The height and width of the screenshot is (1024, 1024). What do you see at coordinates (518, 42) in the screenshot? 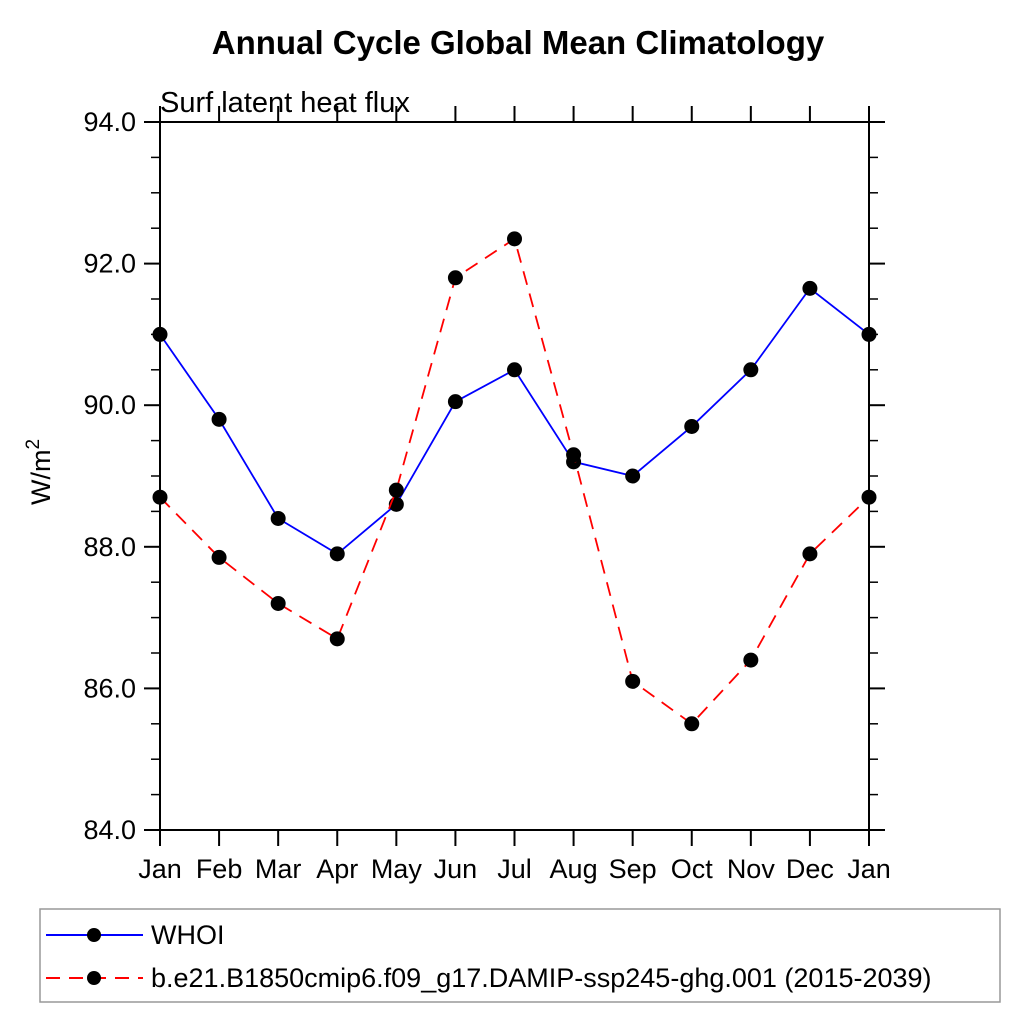
I see `chart-title: Annual Cycle Global Mean Climatology` at bounding box center [518, 42].